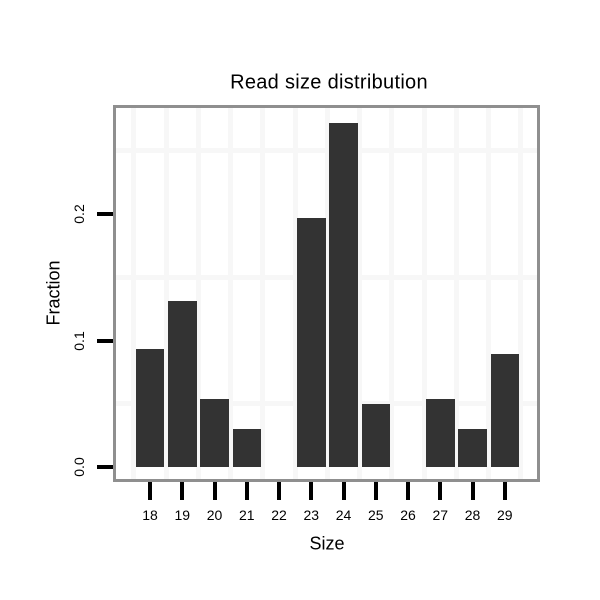  I want to click on x-tick-label: 24, so click(343, 515).